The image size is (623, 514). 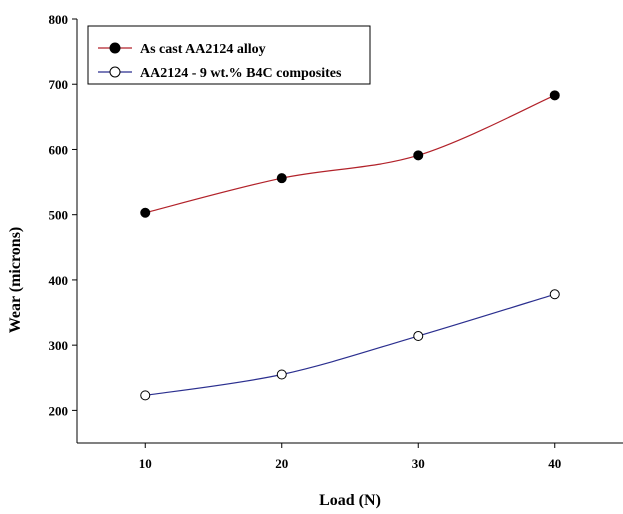 I want to click on x-tick-label: 40, so click(x=554, y=463).